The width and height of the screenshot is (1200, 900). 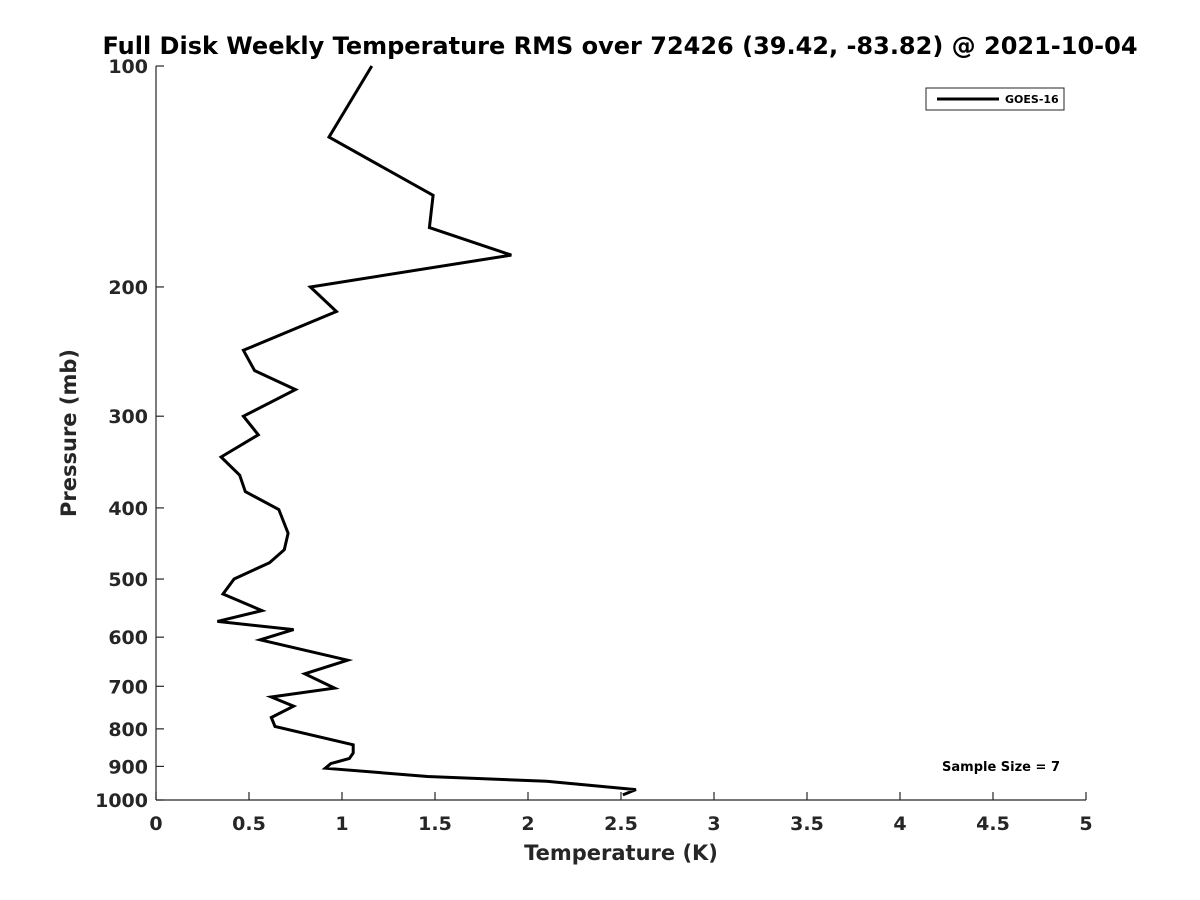 What do you see at coordinates (69, 433) in the screenshot?
I see `y-axis-label: Pressure (mb)` at bounding box center [69, 433].